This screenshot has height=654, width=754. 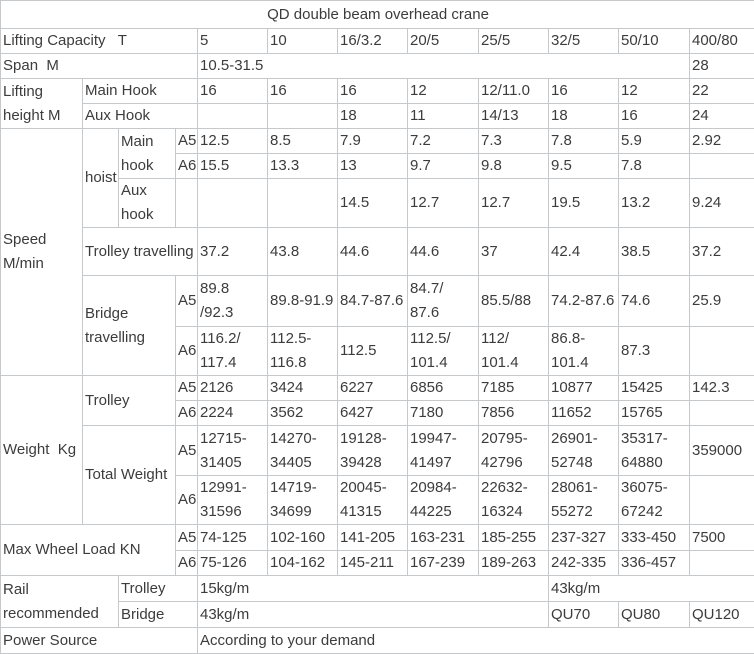 I want to click on spec-value-cell: 12.5, so click(x=233, y=141).